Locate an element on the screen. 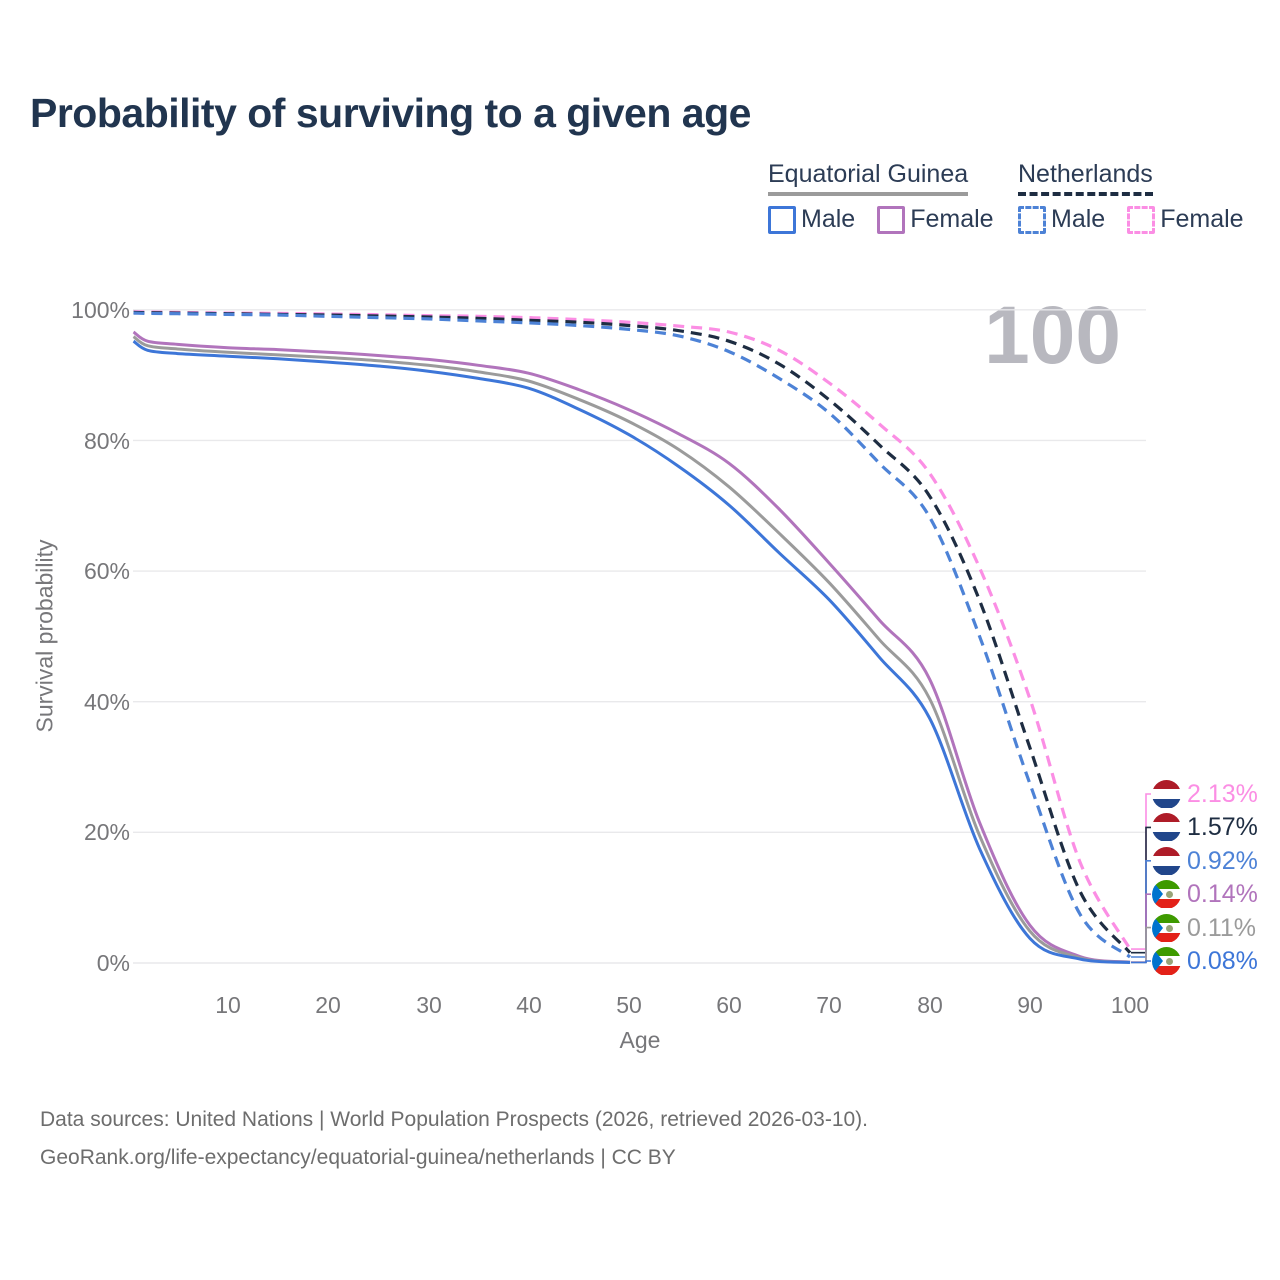 The width and height of the screenshot is (1280, 1280). x-tick-20: 20 is located at coordinates (328, 1005).